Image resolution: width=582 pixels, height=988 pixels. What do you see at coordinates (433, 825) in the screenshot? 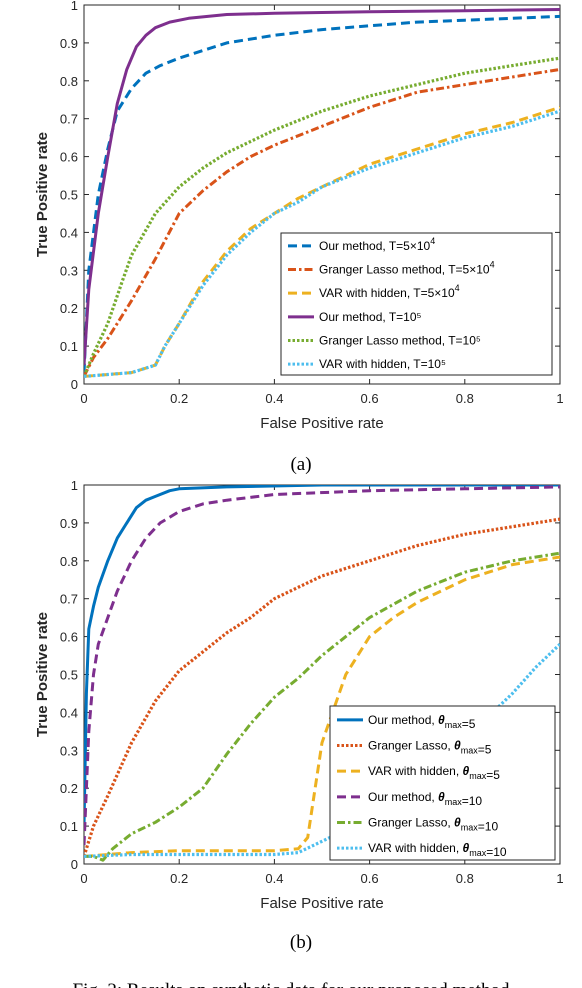
I see `legend-label: Granger Lasso, θmax=10` at bounding box center [433, 825].